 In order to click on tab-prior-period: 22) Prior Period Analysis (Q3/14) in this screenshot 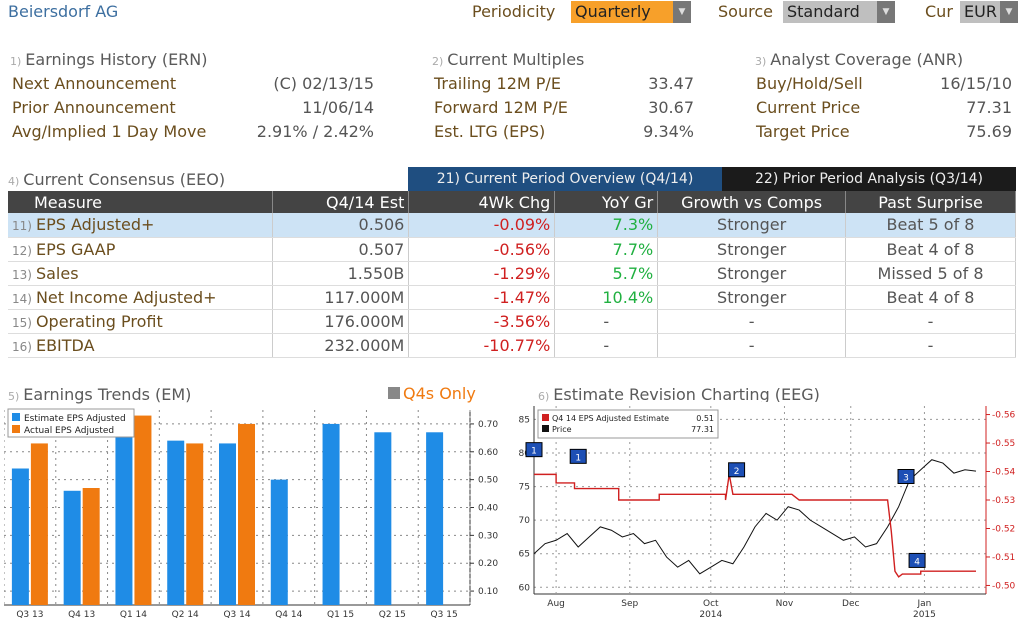, I will do `click(869, 179)`.